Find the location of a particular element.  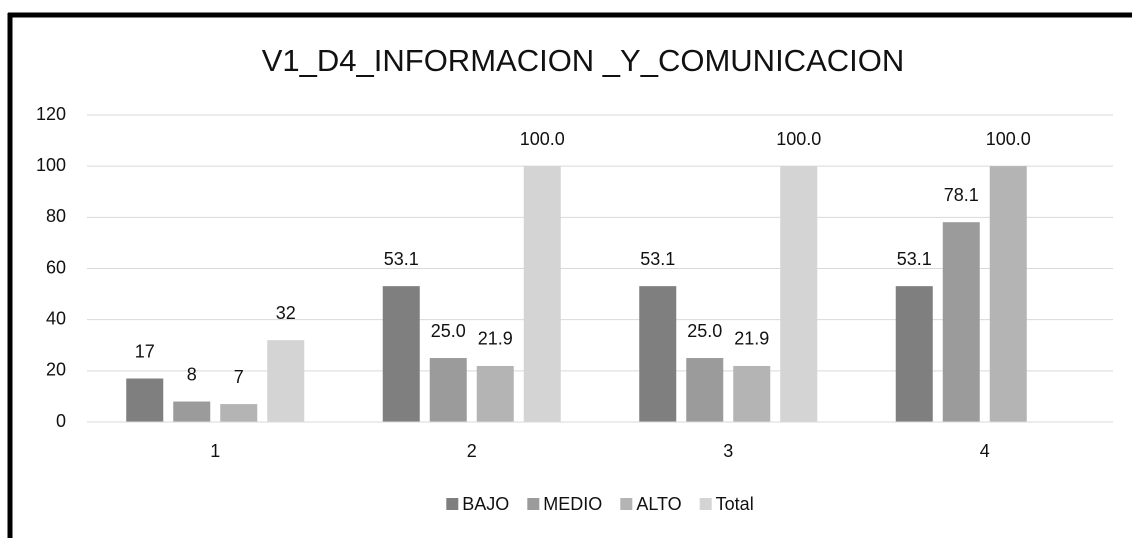

y-tick-label: 0 is located at coordinates (61, 421).